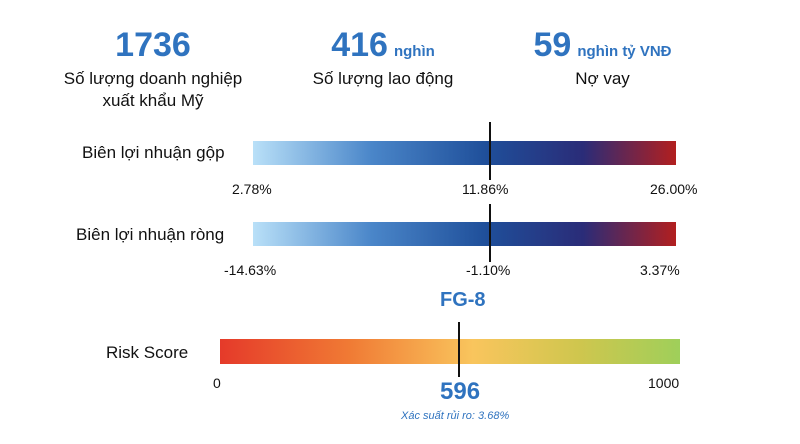 The height and width of the screenshot is (444, 800). I want to click on gross-margin-label: Biên lợi nhuận gộp, so click(153, 152).